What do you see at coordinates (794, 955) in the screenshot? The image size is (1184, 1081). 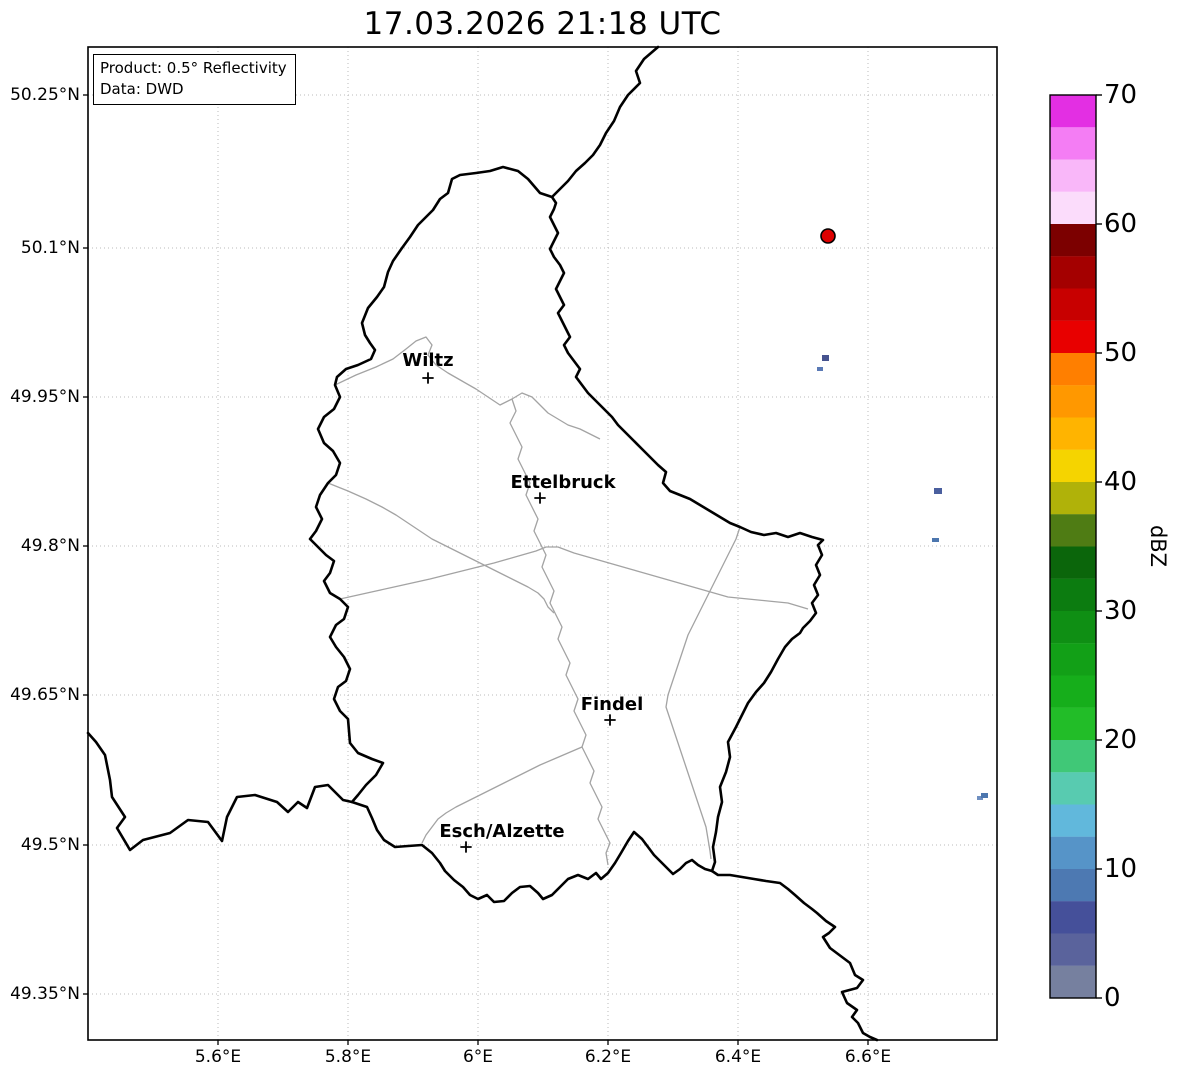 I see `border-moselle-de-fr` at bounding box center [794, 955].